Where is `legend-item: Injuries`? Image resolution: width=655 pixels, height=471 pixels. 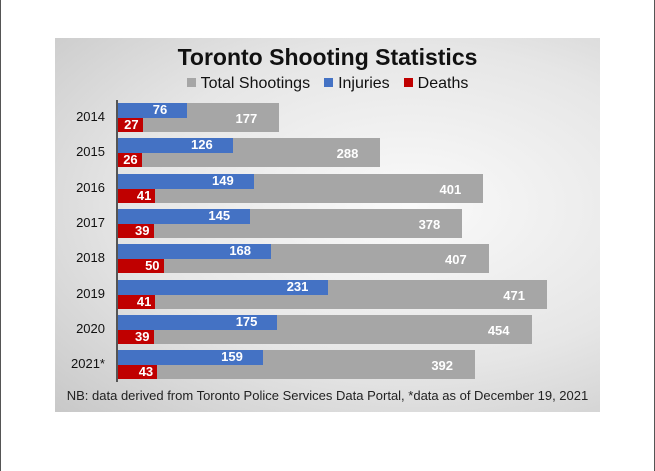
legend-item: Injuries is located at coordinates (357, 84).